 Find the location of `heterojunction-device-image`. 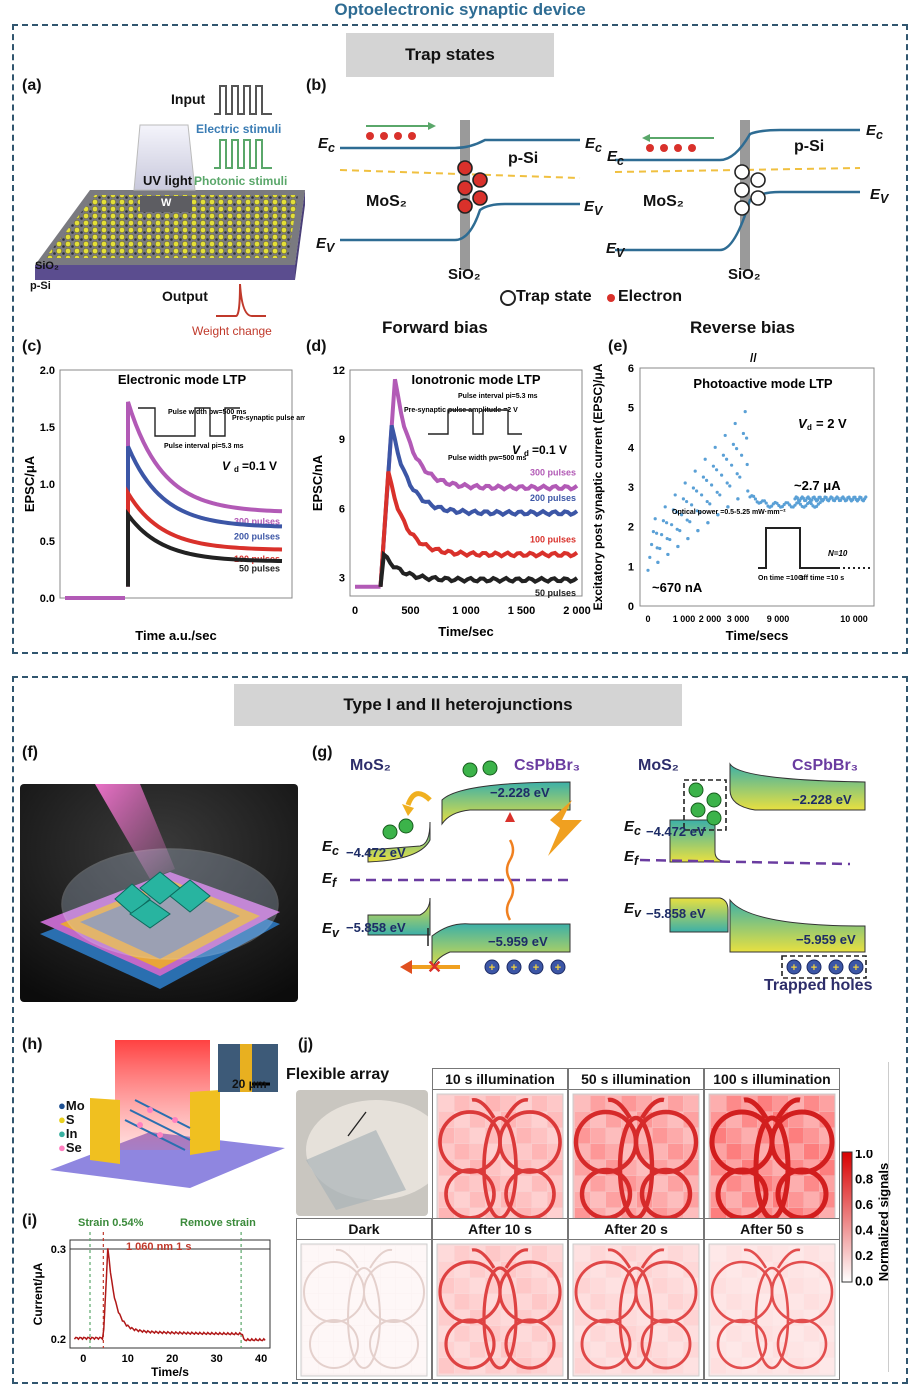

heterojunction-device-image is located at coordinates (167, 1114).